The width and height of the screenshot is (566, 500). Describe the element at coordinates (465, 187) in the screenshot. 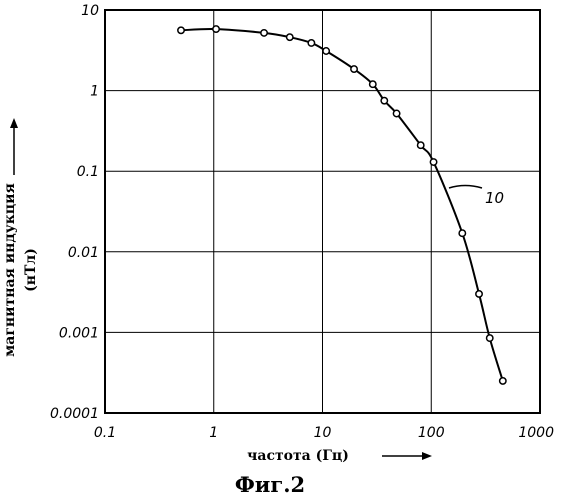

I see `curve-label-leader` at that location.